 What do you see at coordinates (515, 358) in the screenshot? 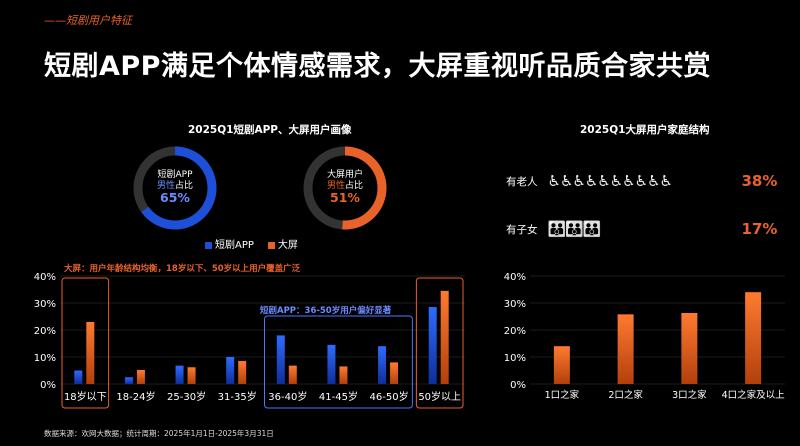
I see `family-ytick-label: 10%` at bounding box center [515, 358].